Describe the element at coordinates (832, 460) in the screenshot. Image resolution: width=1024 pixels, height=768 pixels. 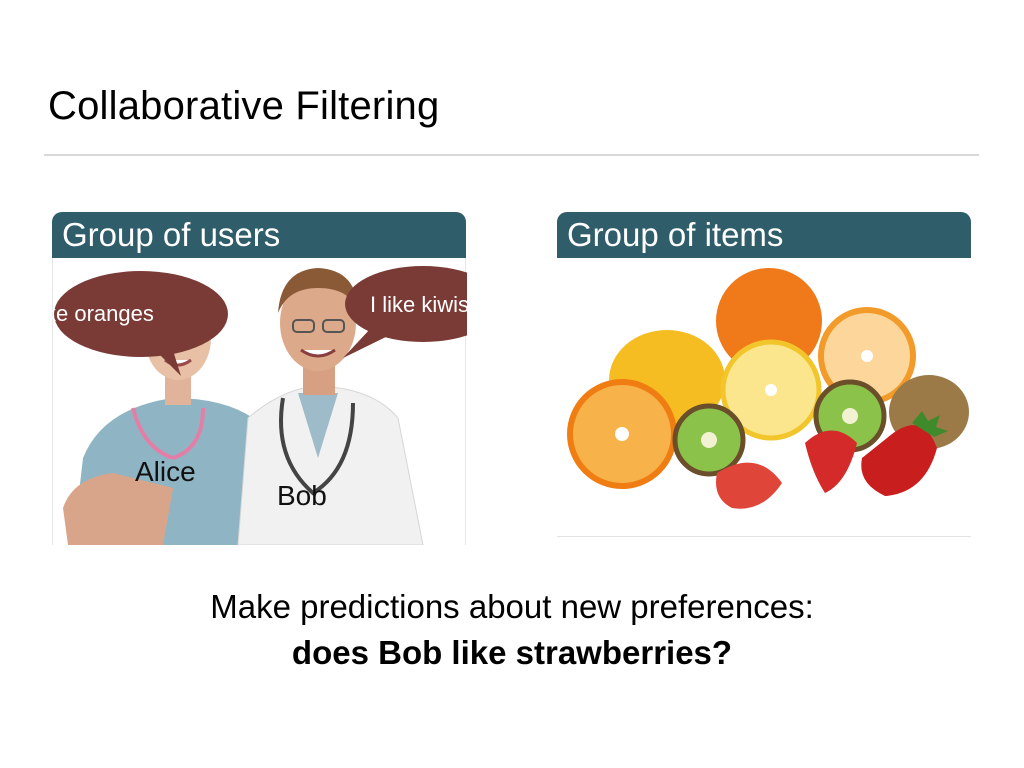
I see `strawberry-icon` at that location.